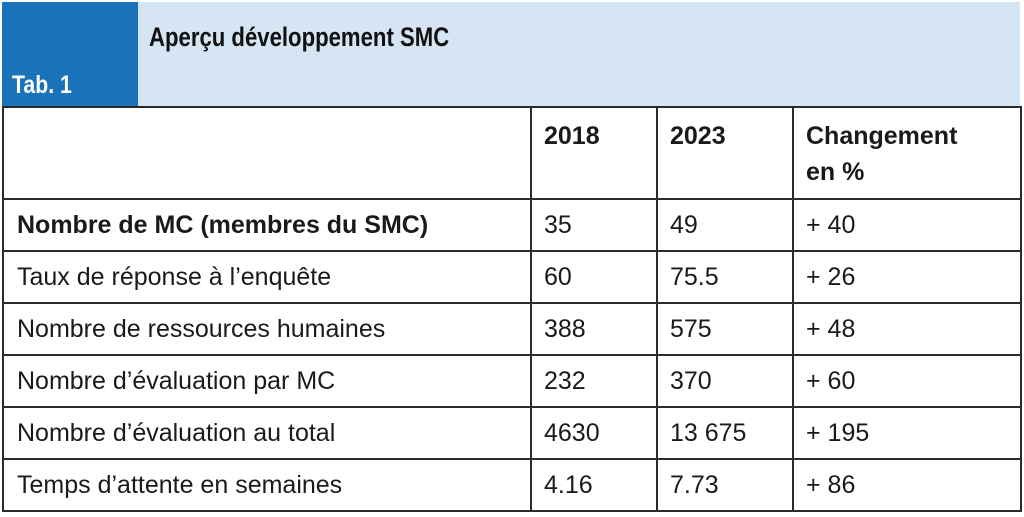  What do you see at coordinates (594, 277) in the screenshot?
I see `cell-2018: 60` at bounding box center [594, 277].